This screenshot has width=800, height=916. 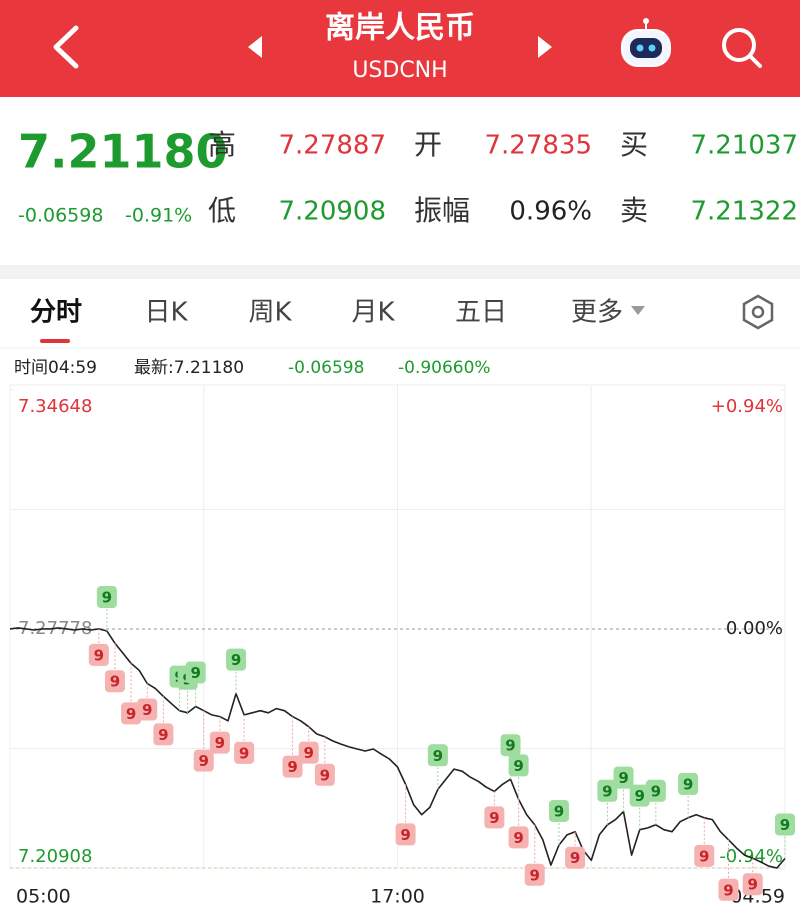 I want to click on more-arrow, so click(x=638, y=310).